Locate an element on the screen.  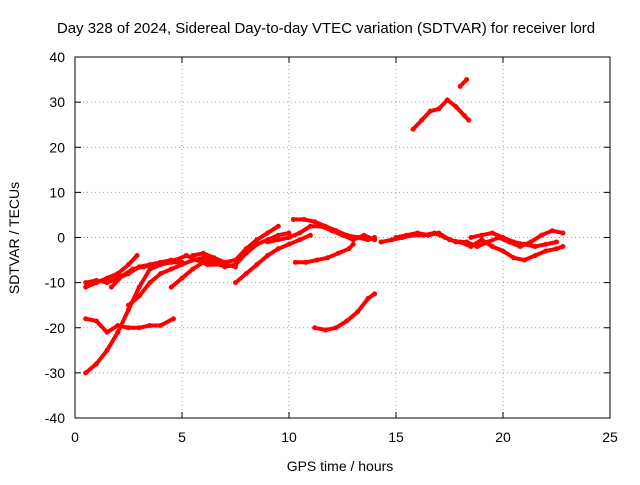
x-tick-label: 25 is located at coordinates (610, 437).